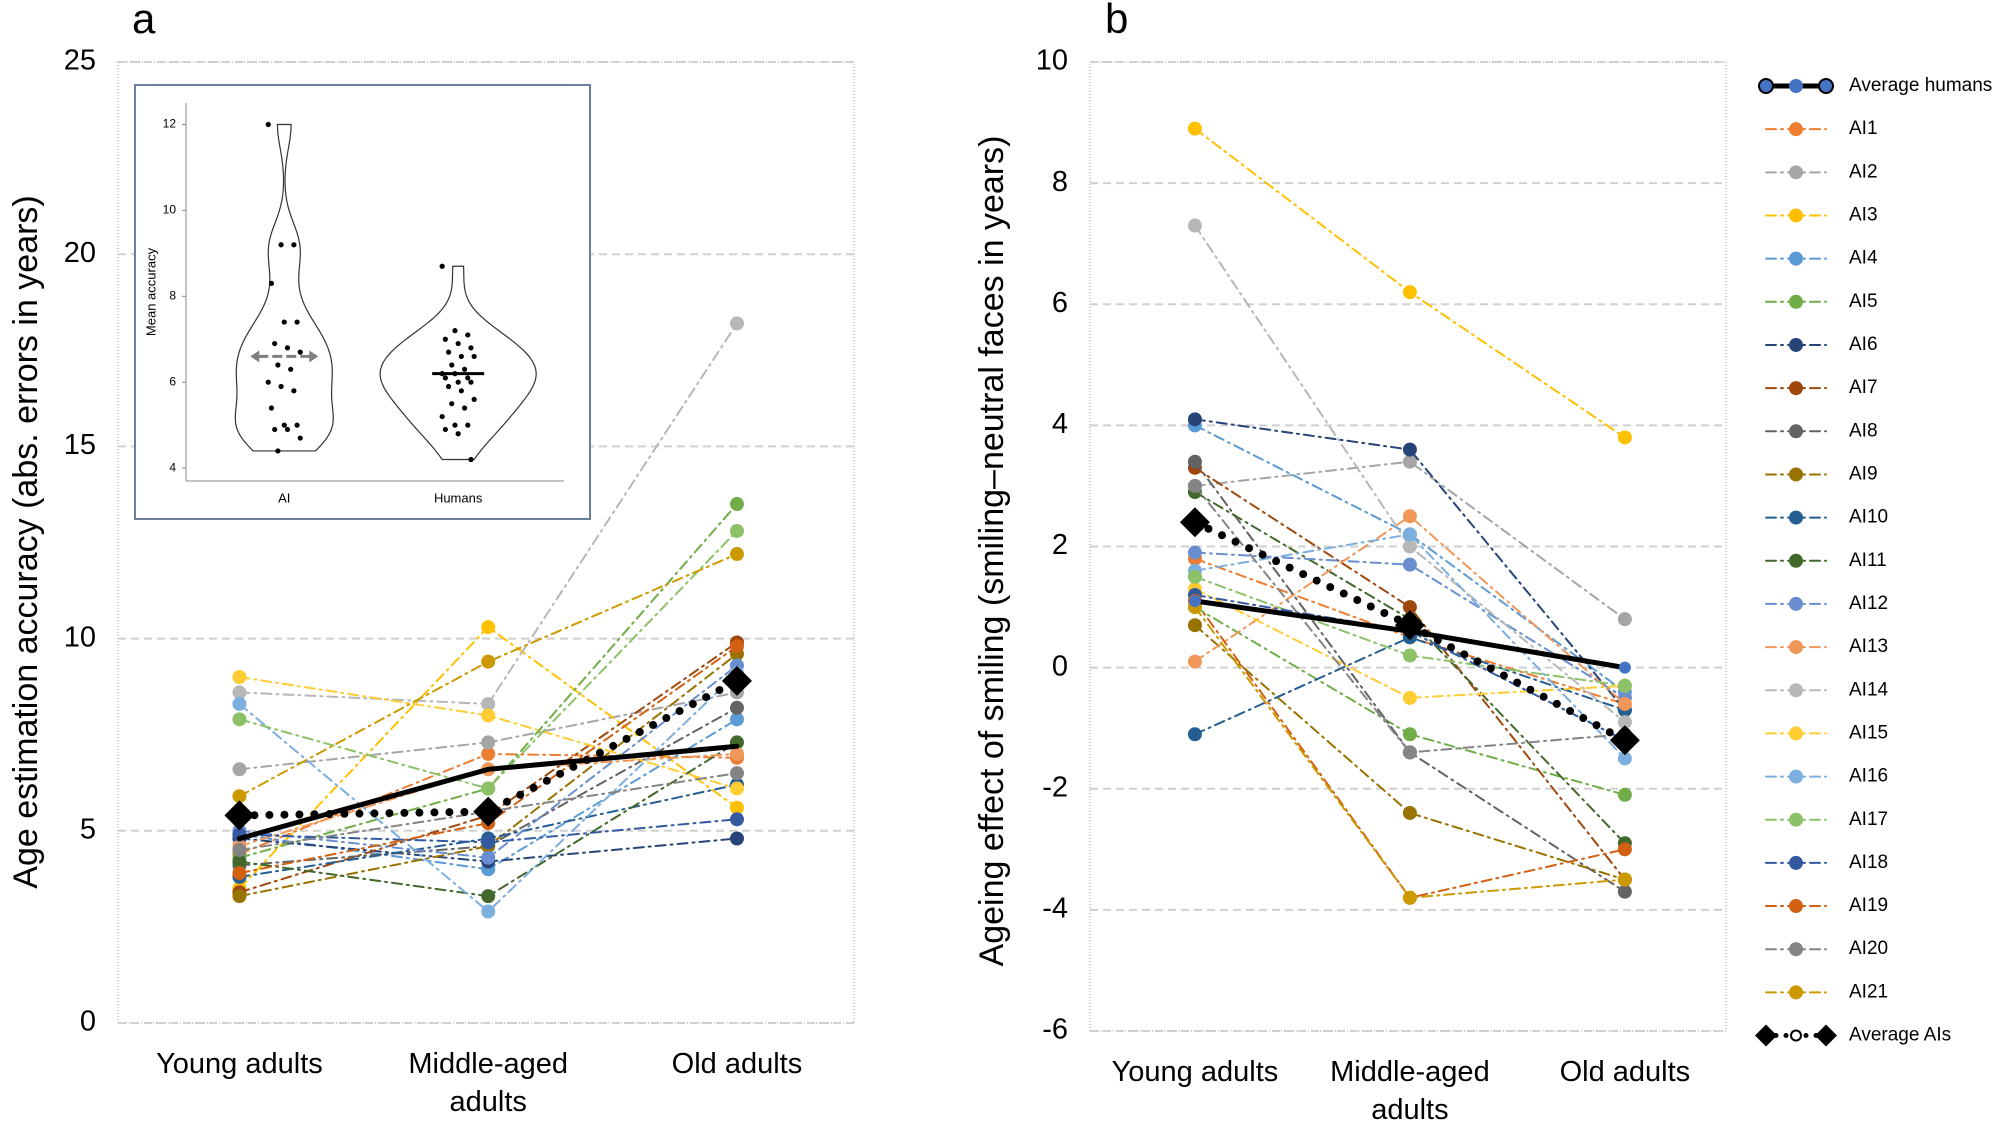 This screenshot has height=1128, width=2011. What do you see at coordinates (1868, 905) in the screenshot?
I see `legend-label: AI19` at bounding box center [1868, 905].